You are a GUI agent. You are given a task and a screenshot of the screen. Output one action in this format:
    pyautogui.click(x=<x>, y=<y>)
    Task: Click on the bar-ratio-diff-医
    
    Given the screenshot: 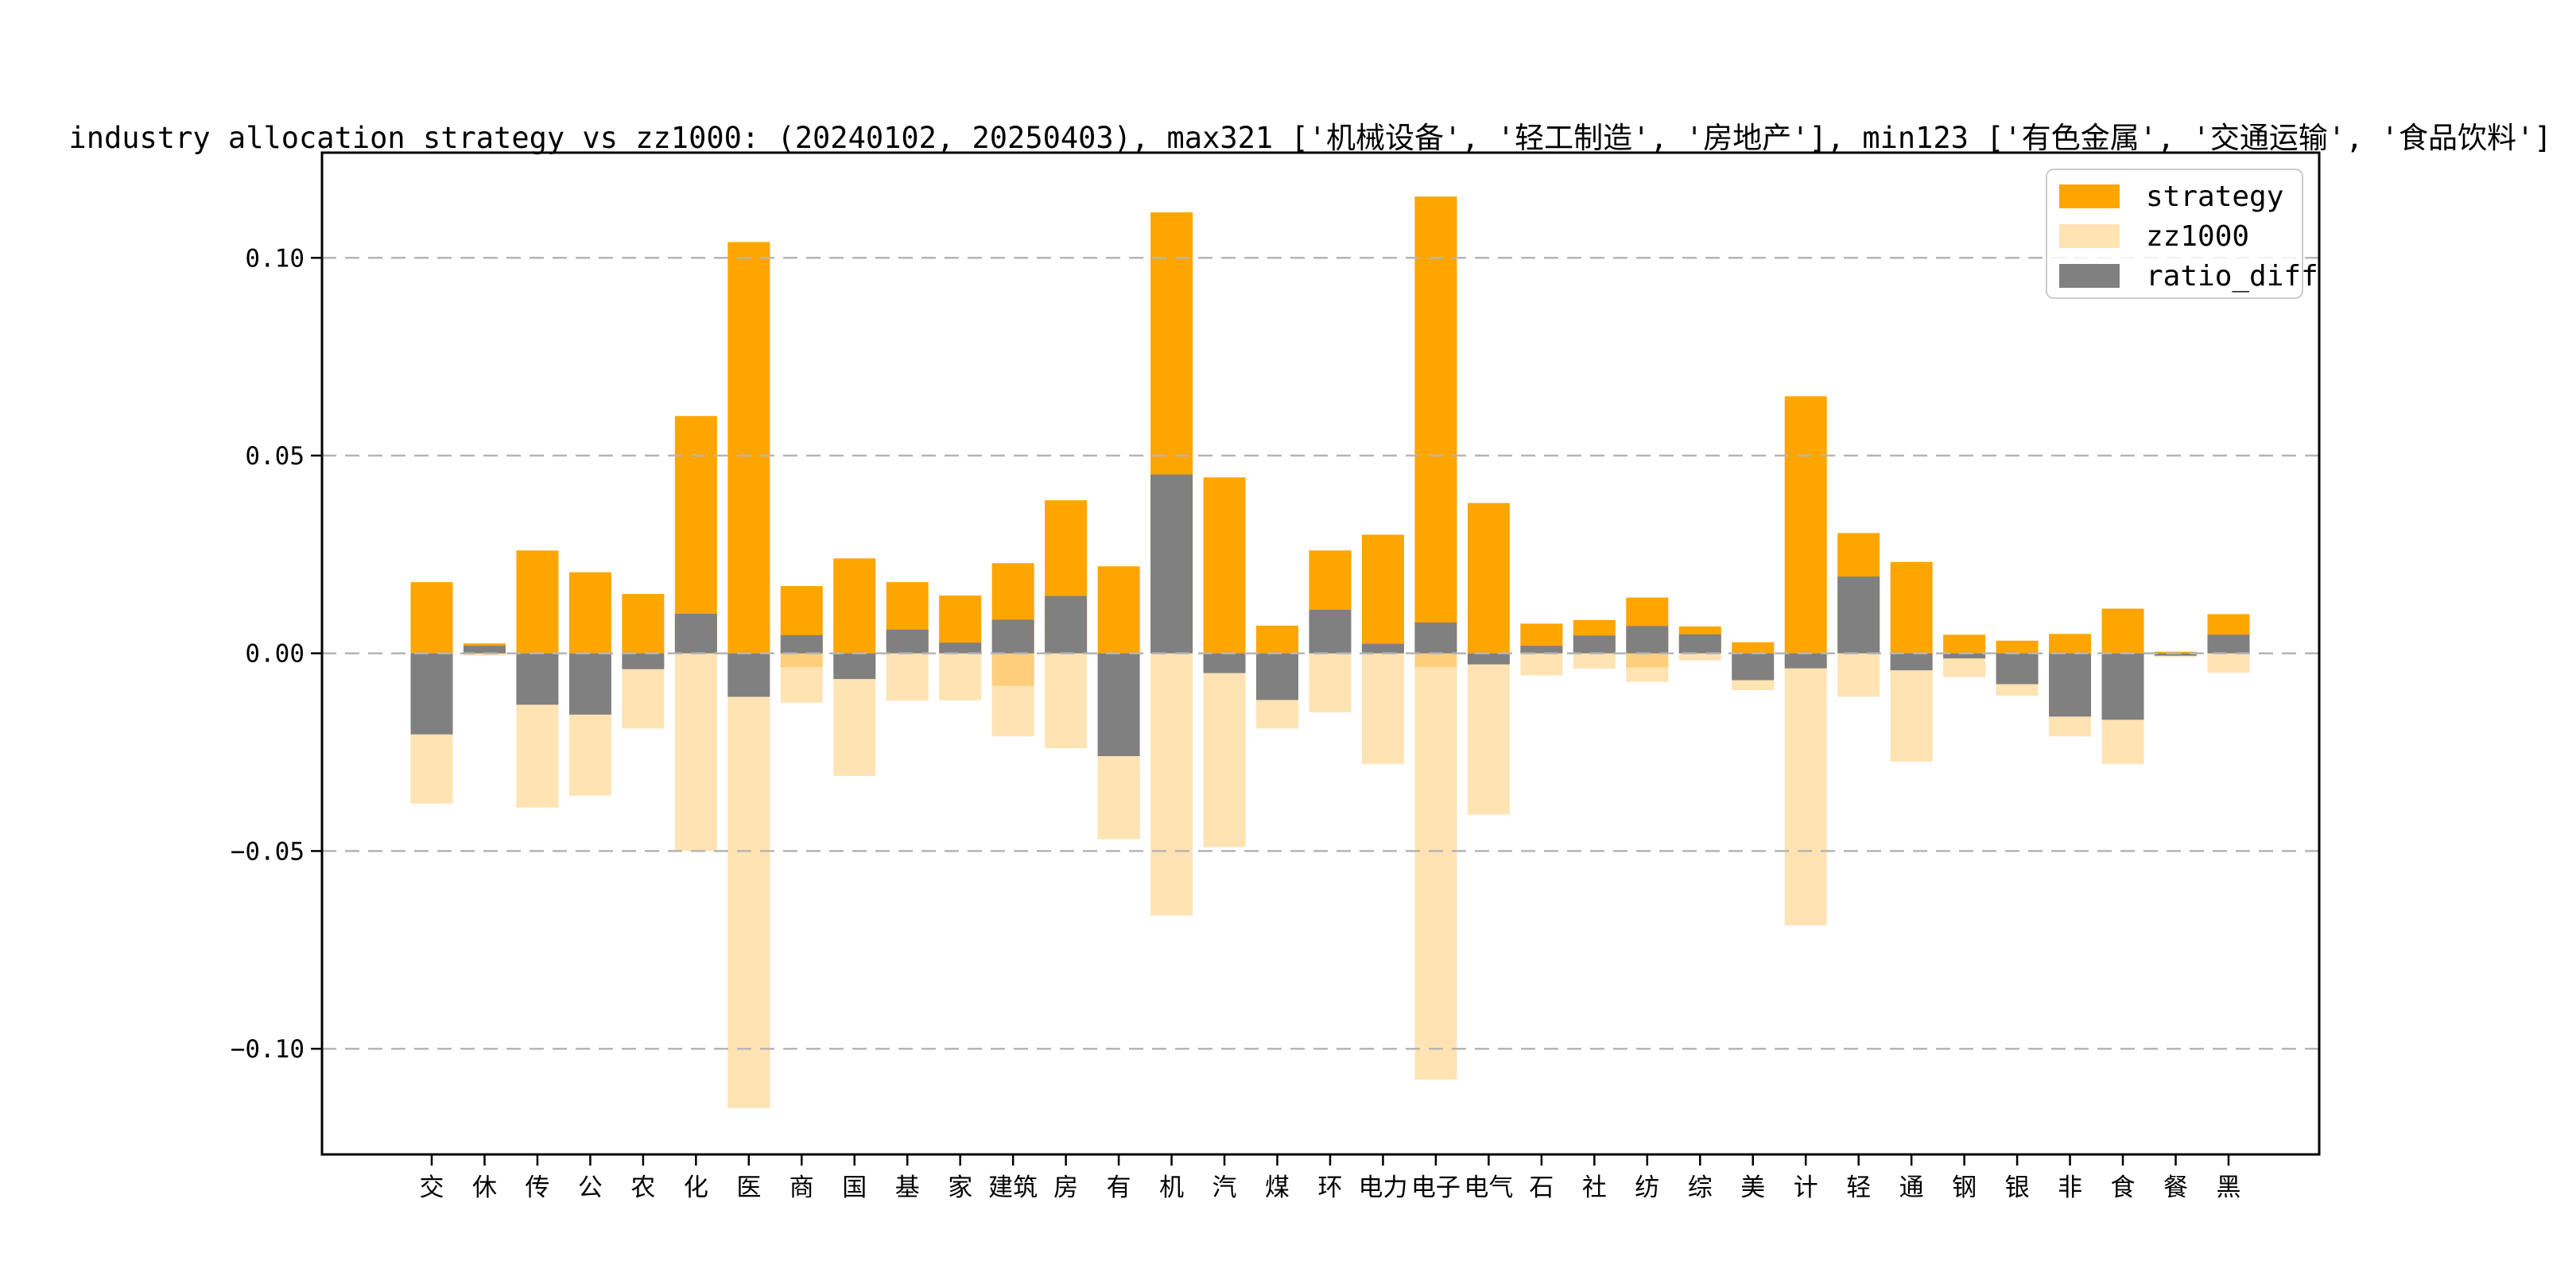 What is the action you would take?
    pyautogui.click(x=748, y=675)
    